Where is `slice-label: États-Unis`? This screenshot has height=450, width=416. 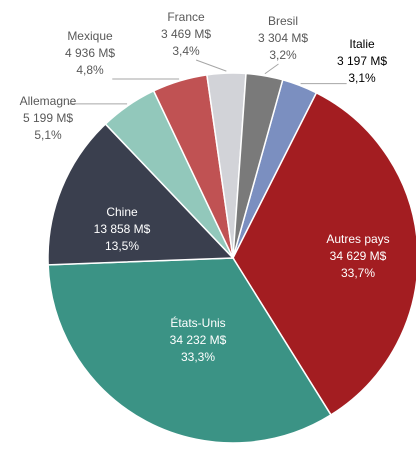 slice-label: États-Unis is located at coordinates (197, 322).